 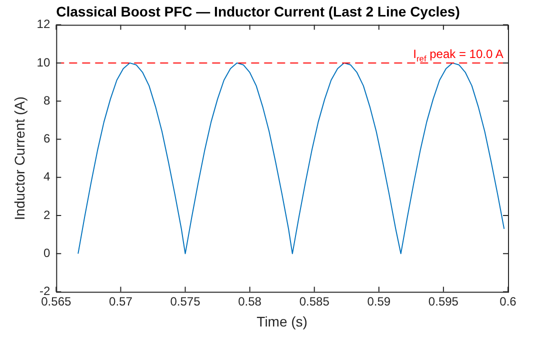 I want to click on y-tick-label: 8, so click(x=46, y=100).